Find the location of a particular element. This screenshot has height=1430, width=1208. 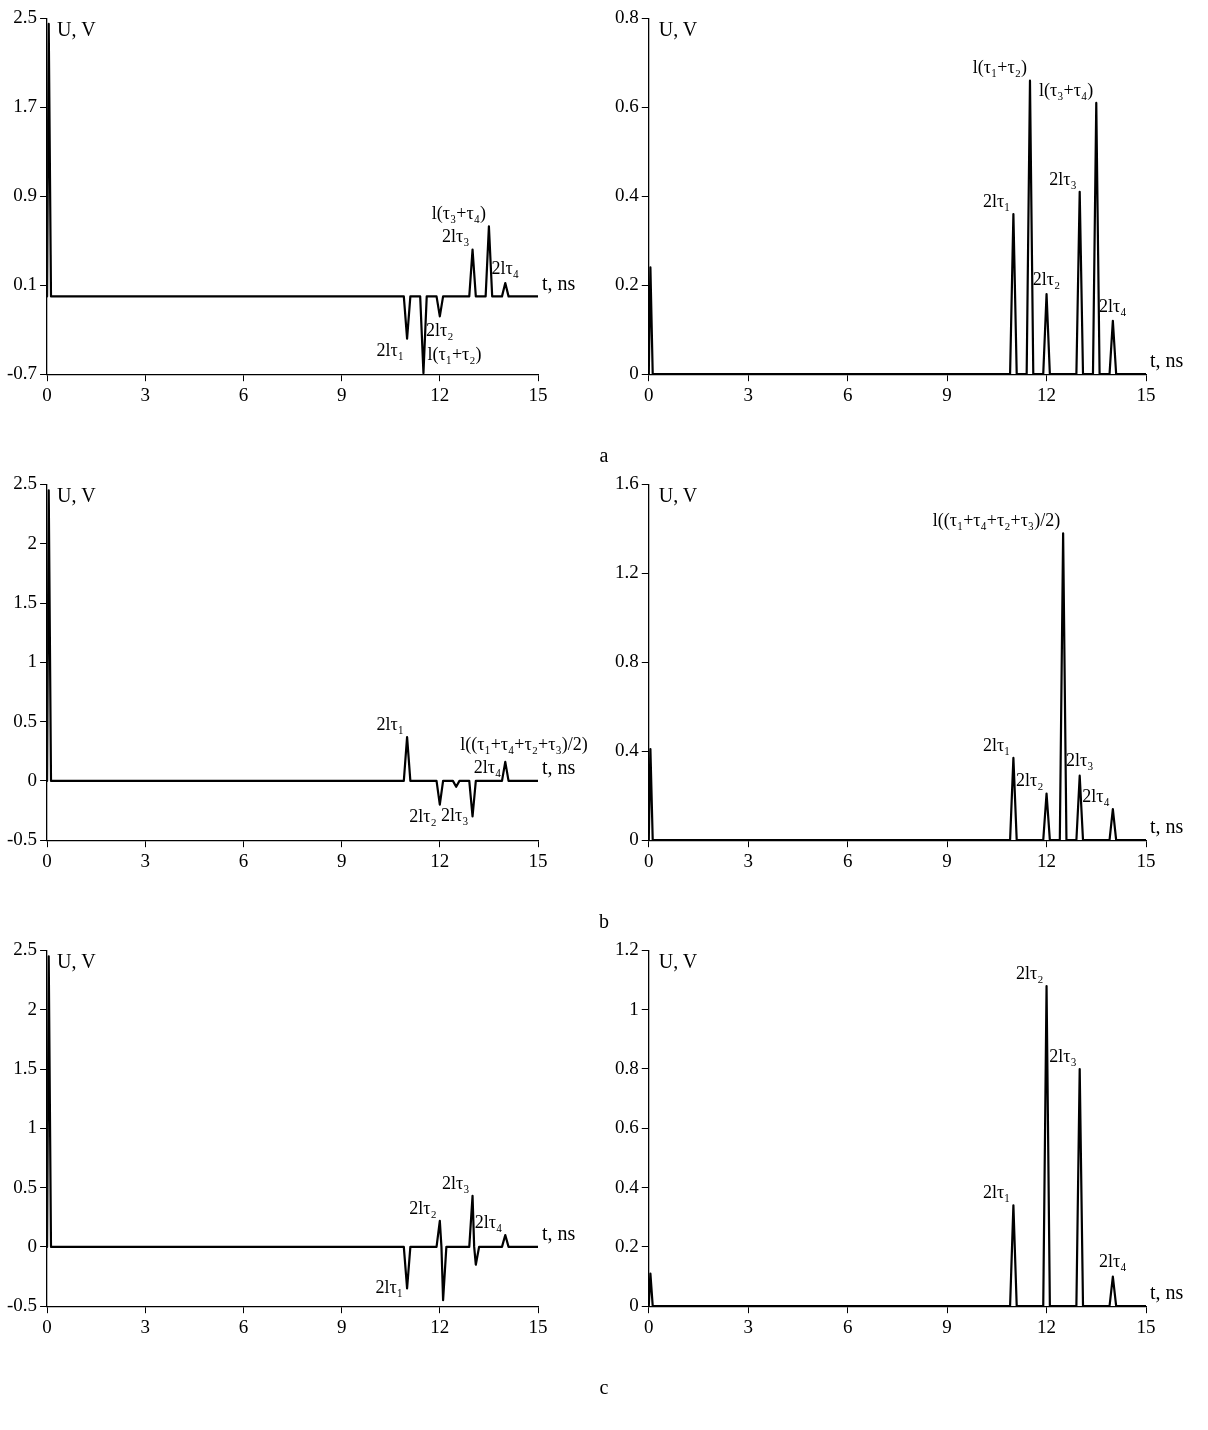

y-tick-label: 0.6 is located at coordinates (627, 1127).